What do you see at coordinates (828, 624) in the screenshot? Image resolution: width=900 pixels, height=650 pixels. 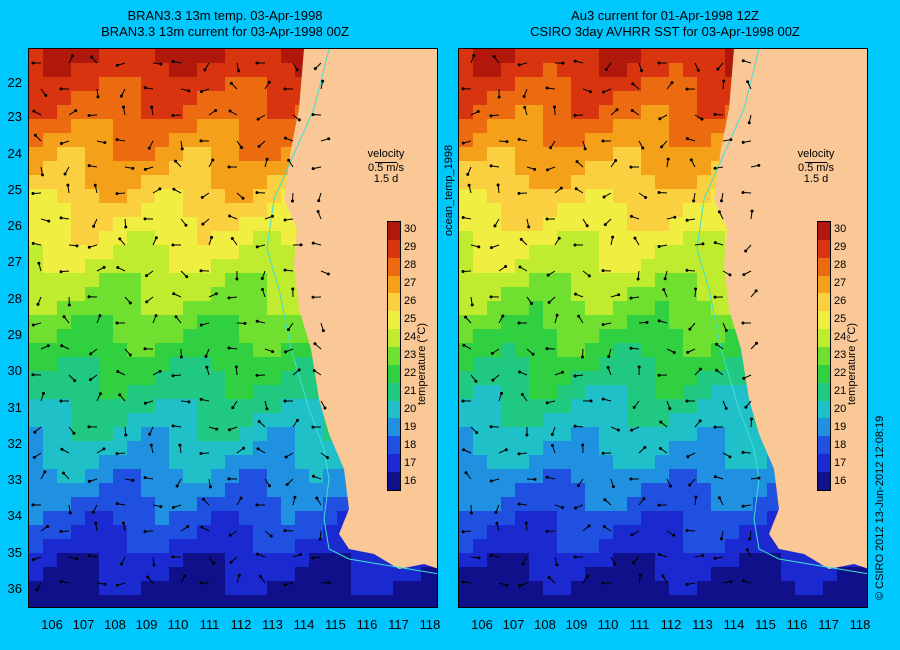 I see `lon-label: 117` at bounding box center [828, 624].